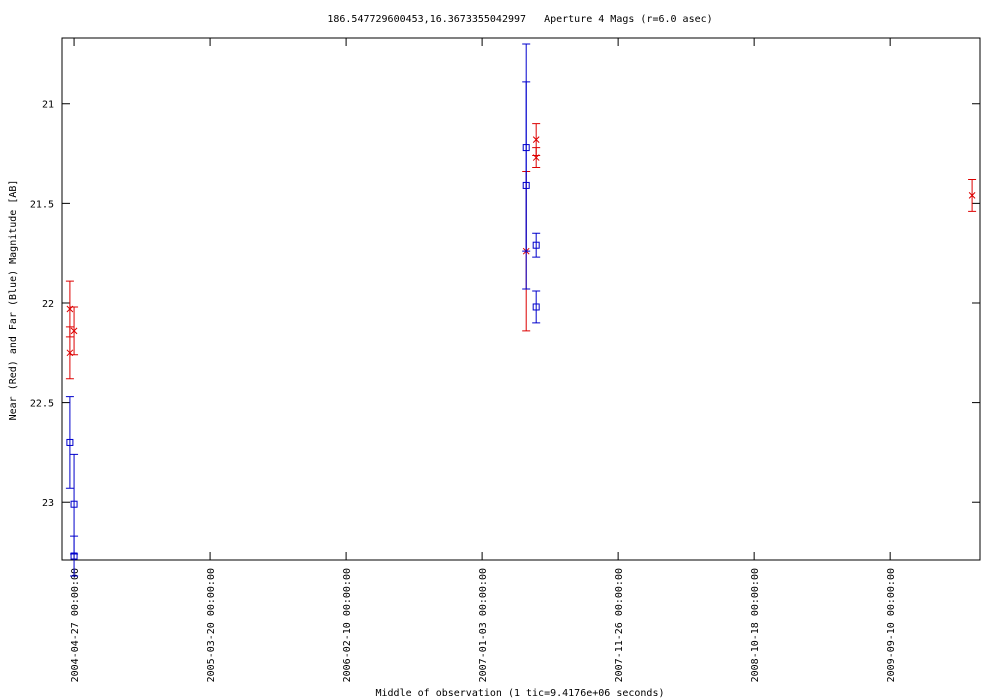  What do you see at coordinates (42, 404) in the screenshot?
I see `y-tick-label: 22.5` at bounding box center [42, 404].